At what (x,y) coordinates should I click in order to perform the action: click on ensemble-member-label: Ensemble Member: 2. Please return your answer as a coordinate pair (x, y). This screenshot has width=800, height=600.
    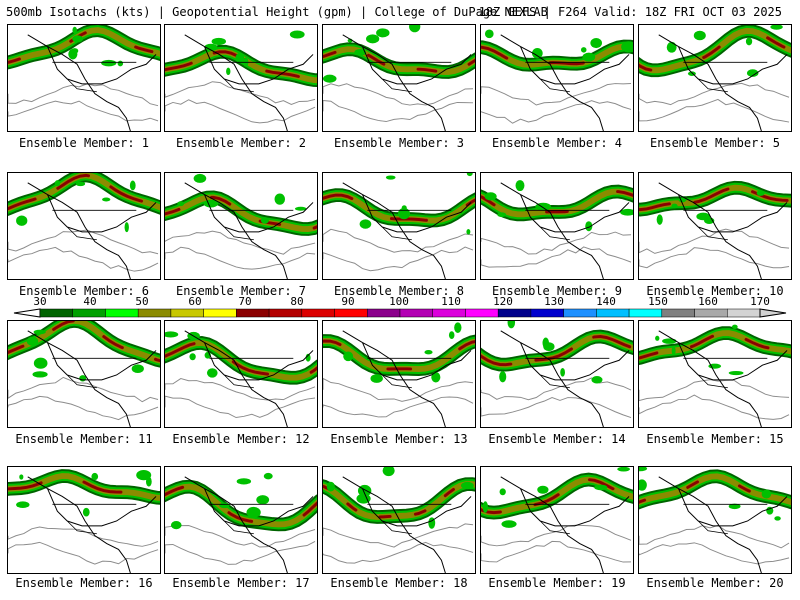
    Looking at the image, I should click on (241, 143).